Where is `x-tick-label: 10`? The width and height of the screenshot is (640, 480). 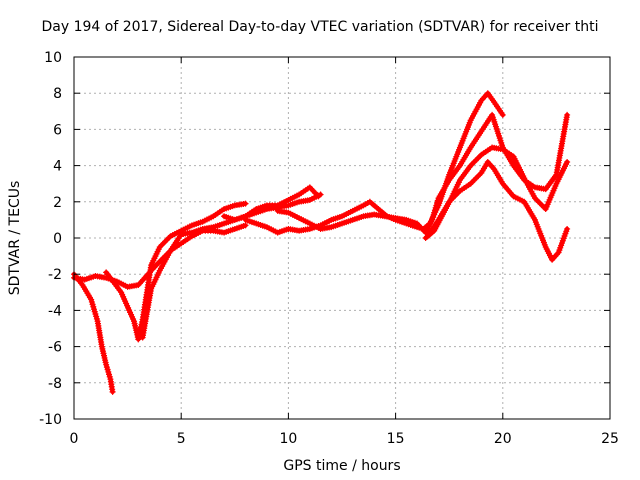 x-tick-label: 10 is located at coordinates (288, 439).